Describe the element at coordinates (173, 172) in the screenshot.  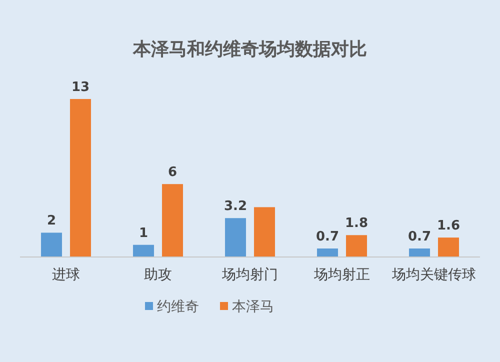
I see `data-label: 6` at that location.